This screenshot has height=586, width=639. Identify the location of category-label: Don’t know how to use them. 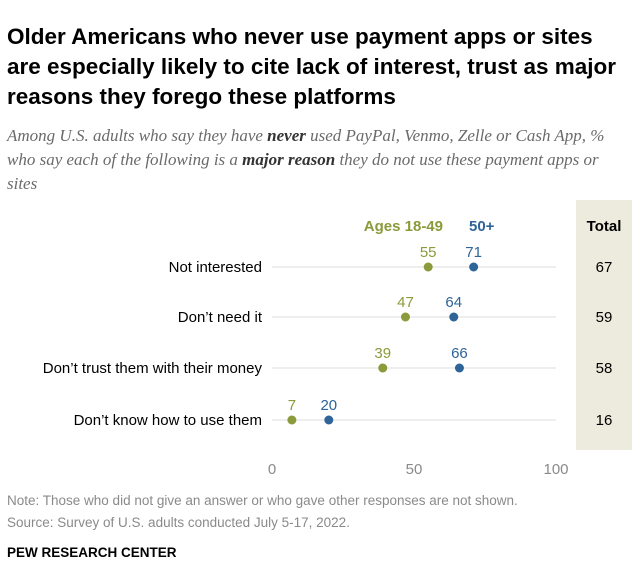
(168, 420).